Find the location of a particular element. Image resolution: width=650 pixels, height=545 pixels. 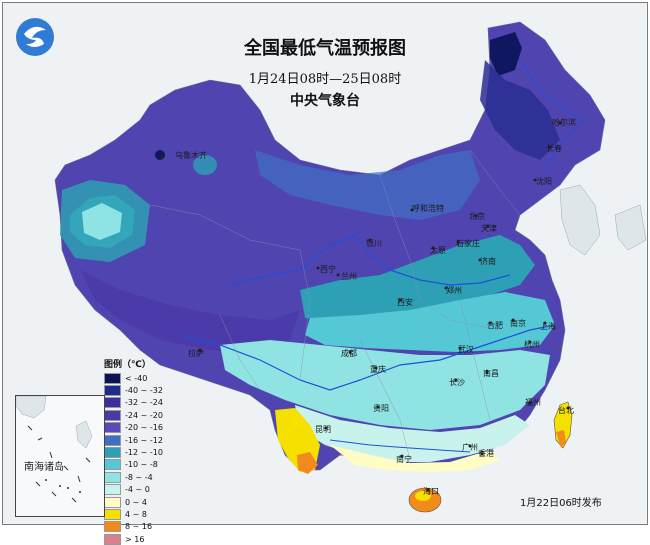

city-nanning: 南宁 is located at coordinates (404, 459).